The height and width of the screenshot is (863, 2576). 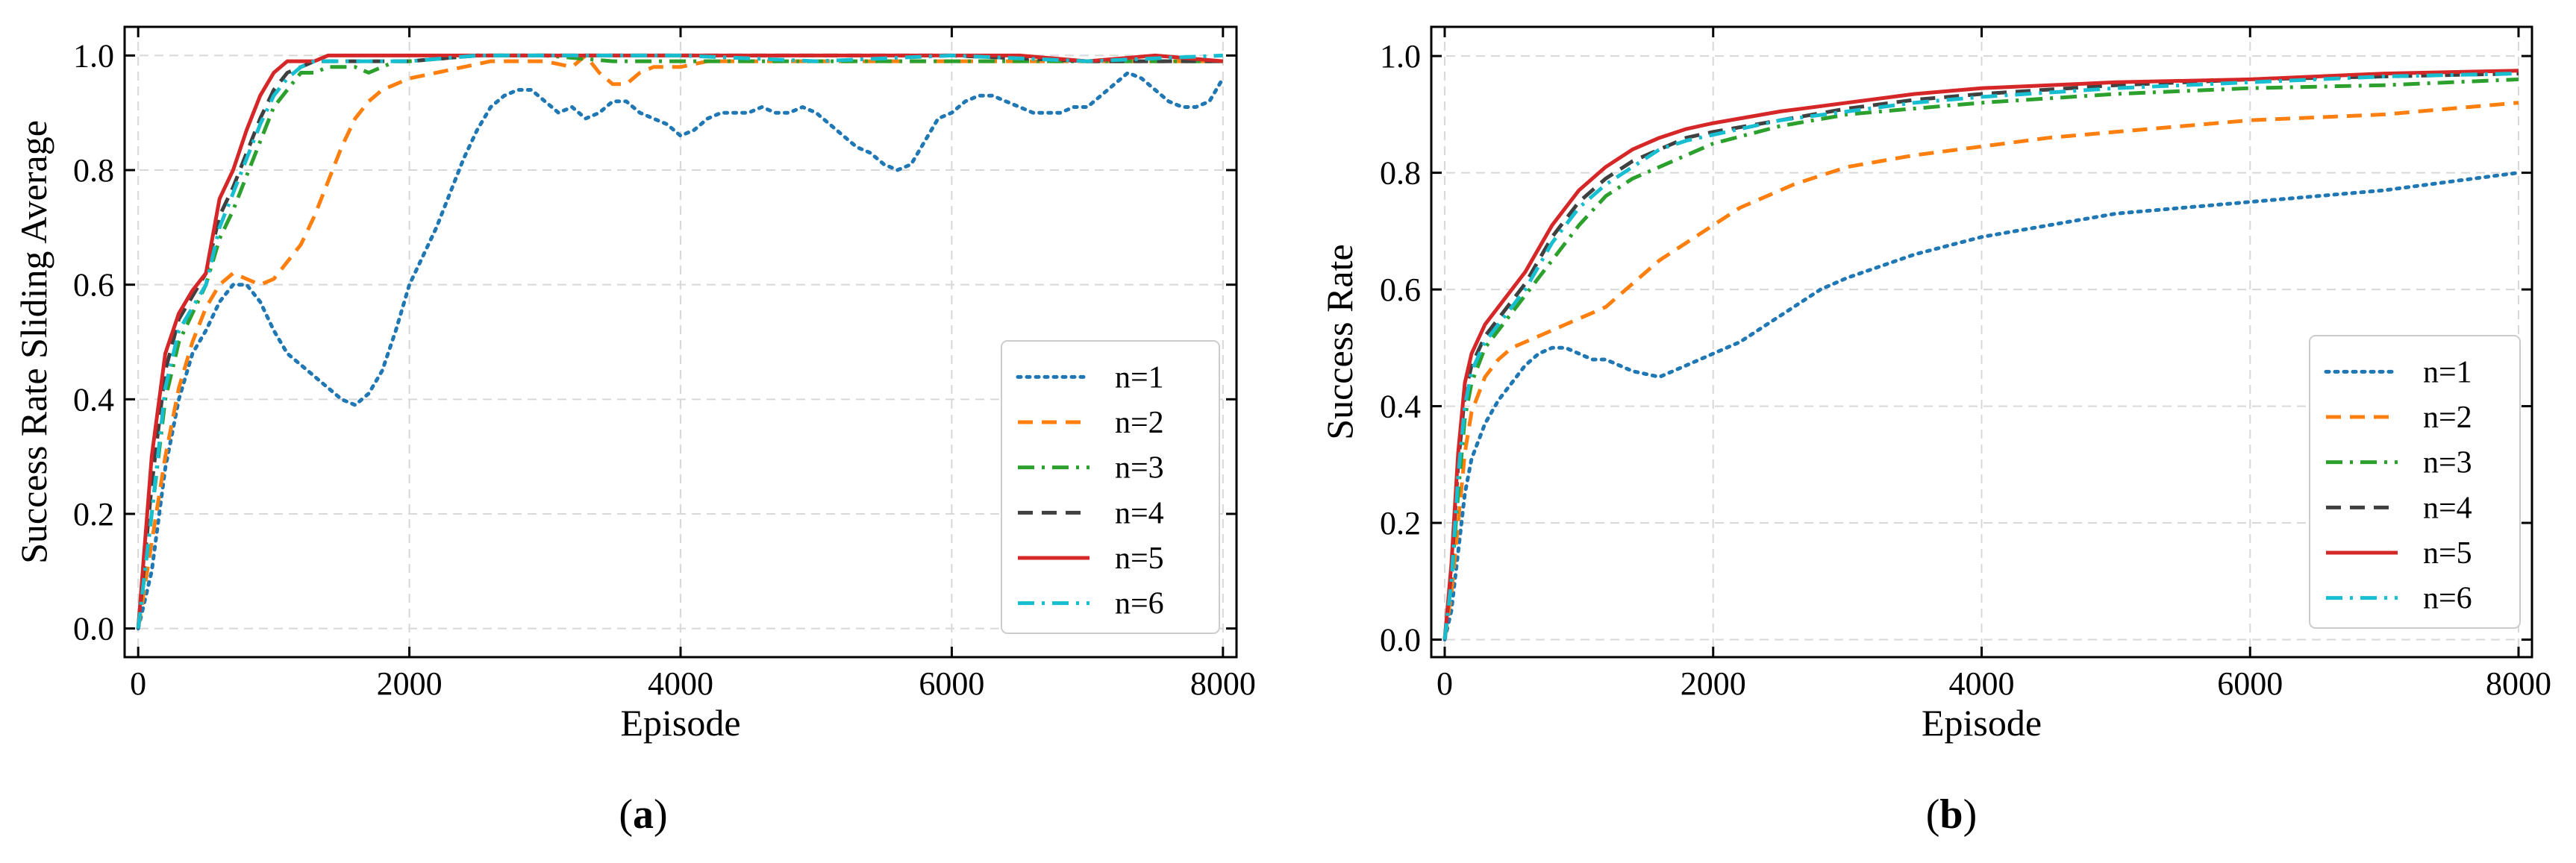 What do you see at coordinates (2250, 683) in the screenshot?
I see `panel-b-x-tick-label: 6000` at bounding box center [2250, 683].